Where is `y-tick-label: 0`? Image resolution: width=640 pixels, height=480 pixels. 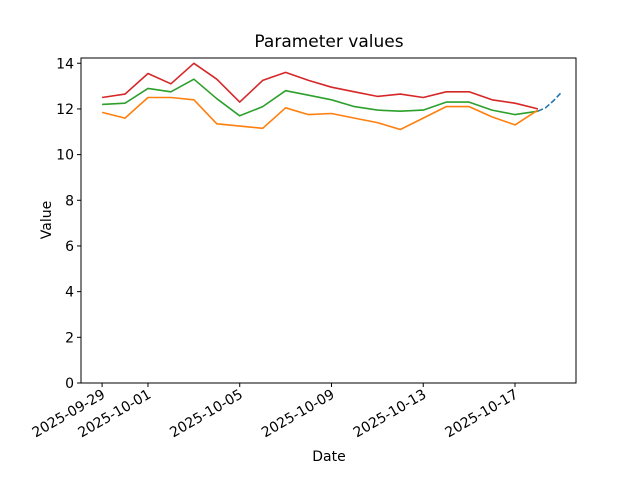
y-tick-label: 0 is located at coordinates (69, 384).